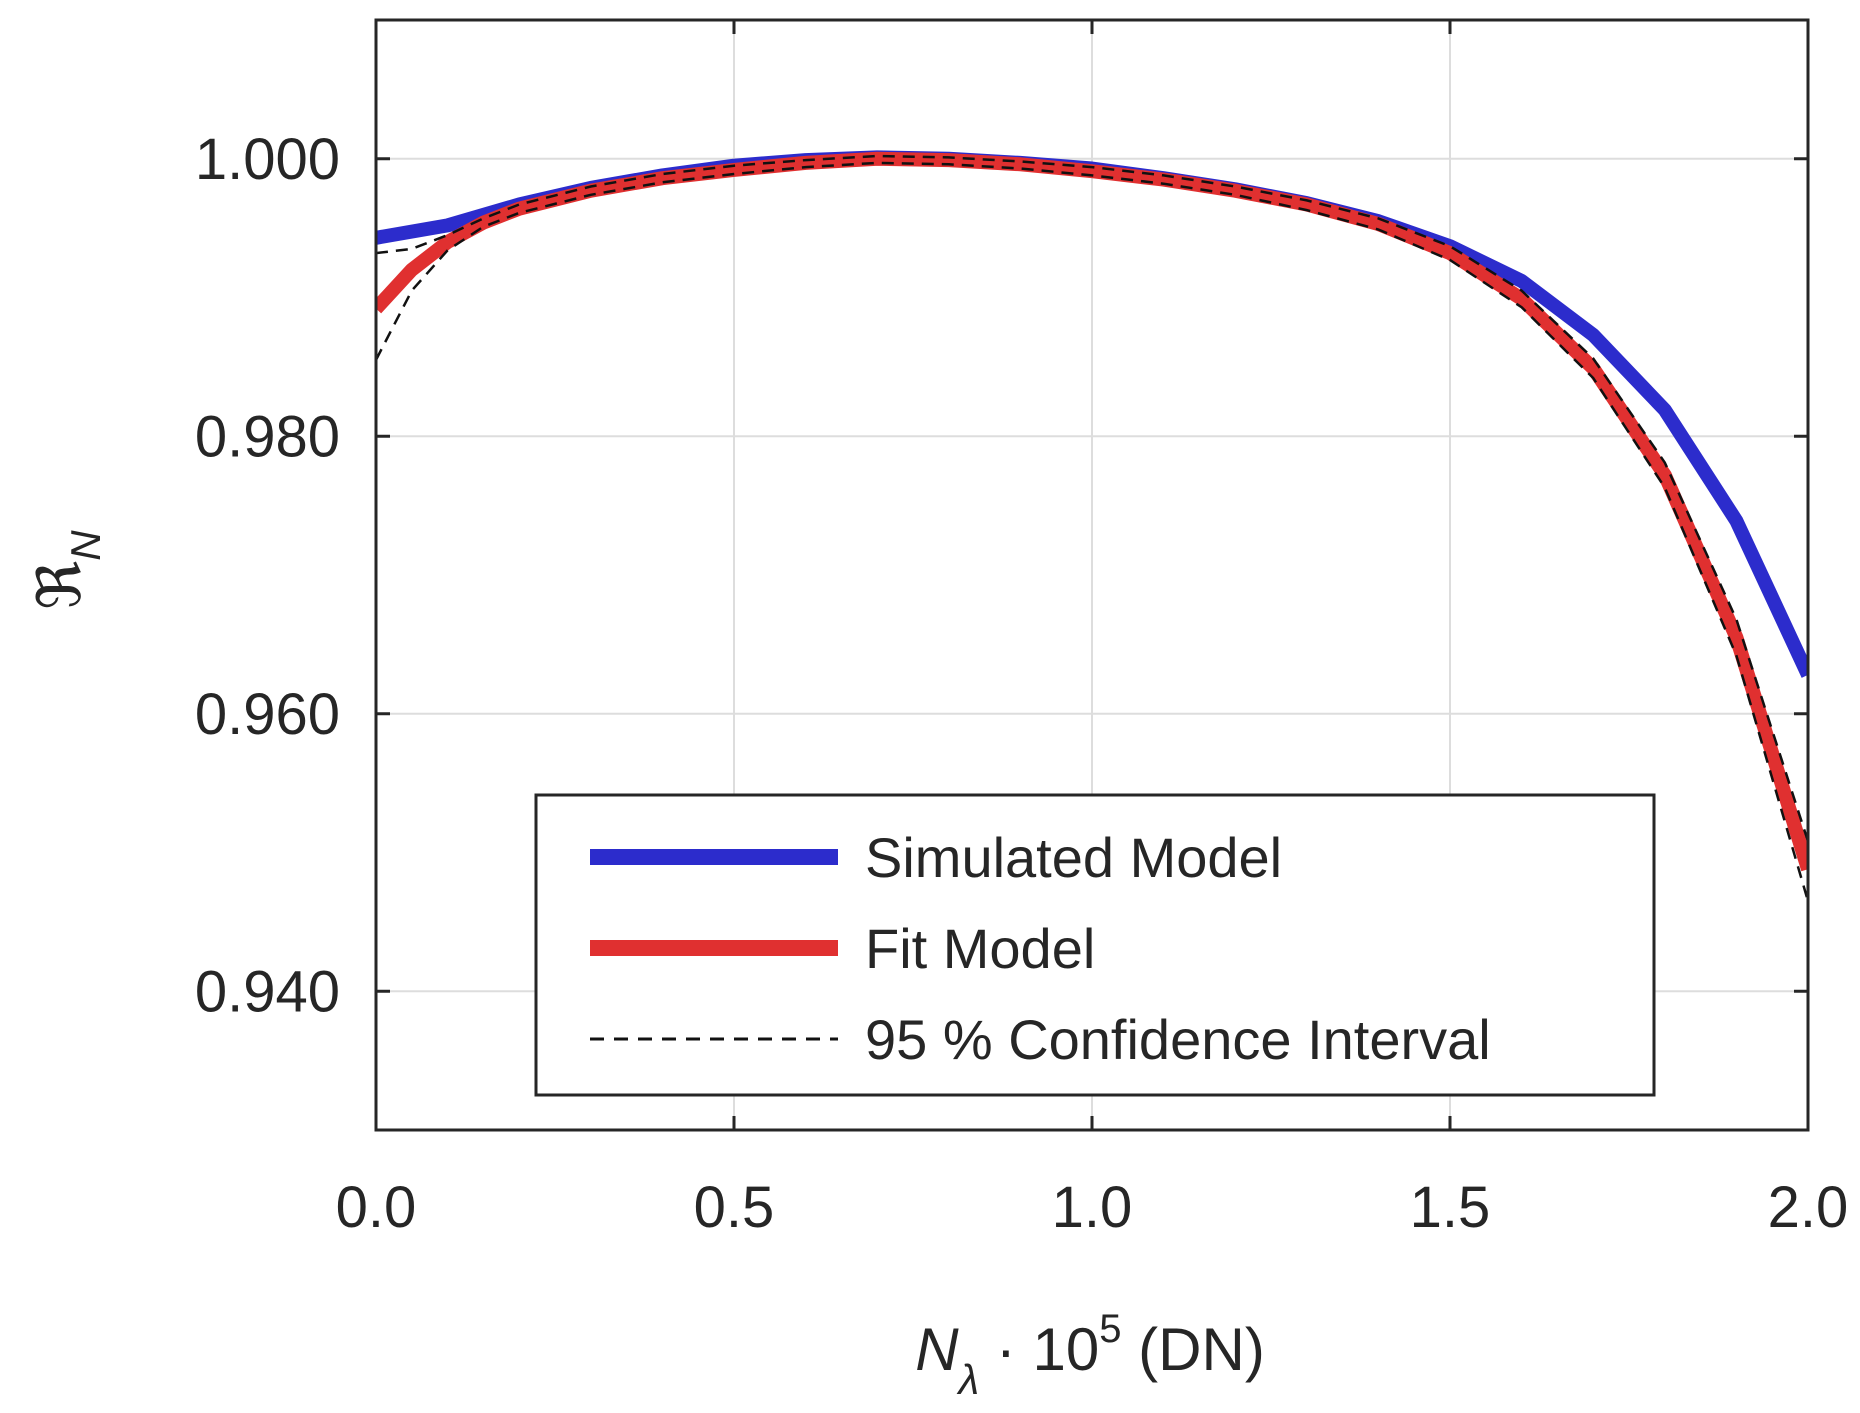 Image resolution: width=1860 pixels, height=1413 pixels. What do you see at coordinates (1110, 1329) in the screenshot?
I see `x-axis-label-sup: 5` at bounding box center [1110, 1329].